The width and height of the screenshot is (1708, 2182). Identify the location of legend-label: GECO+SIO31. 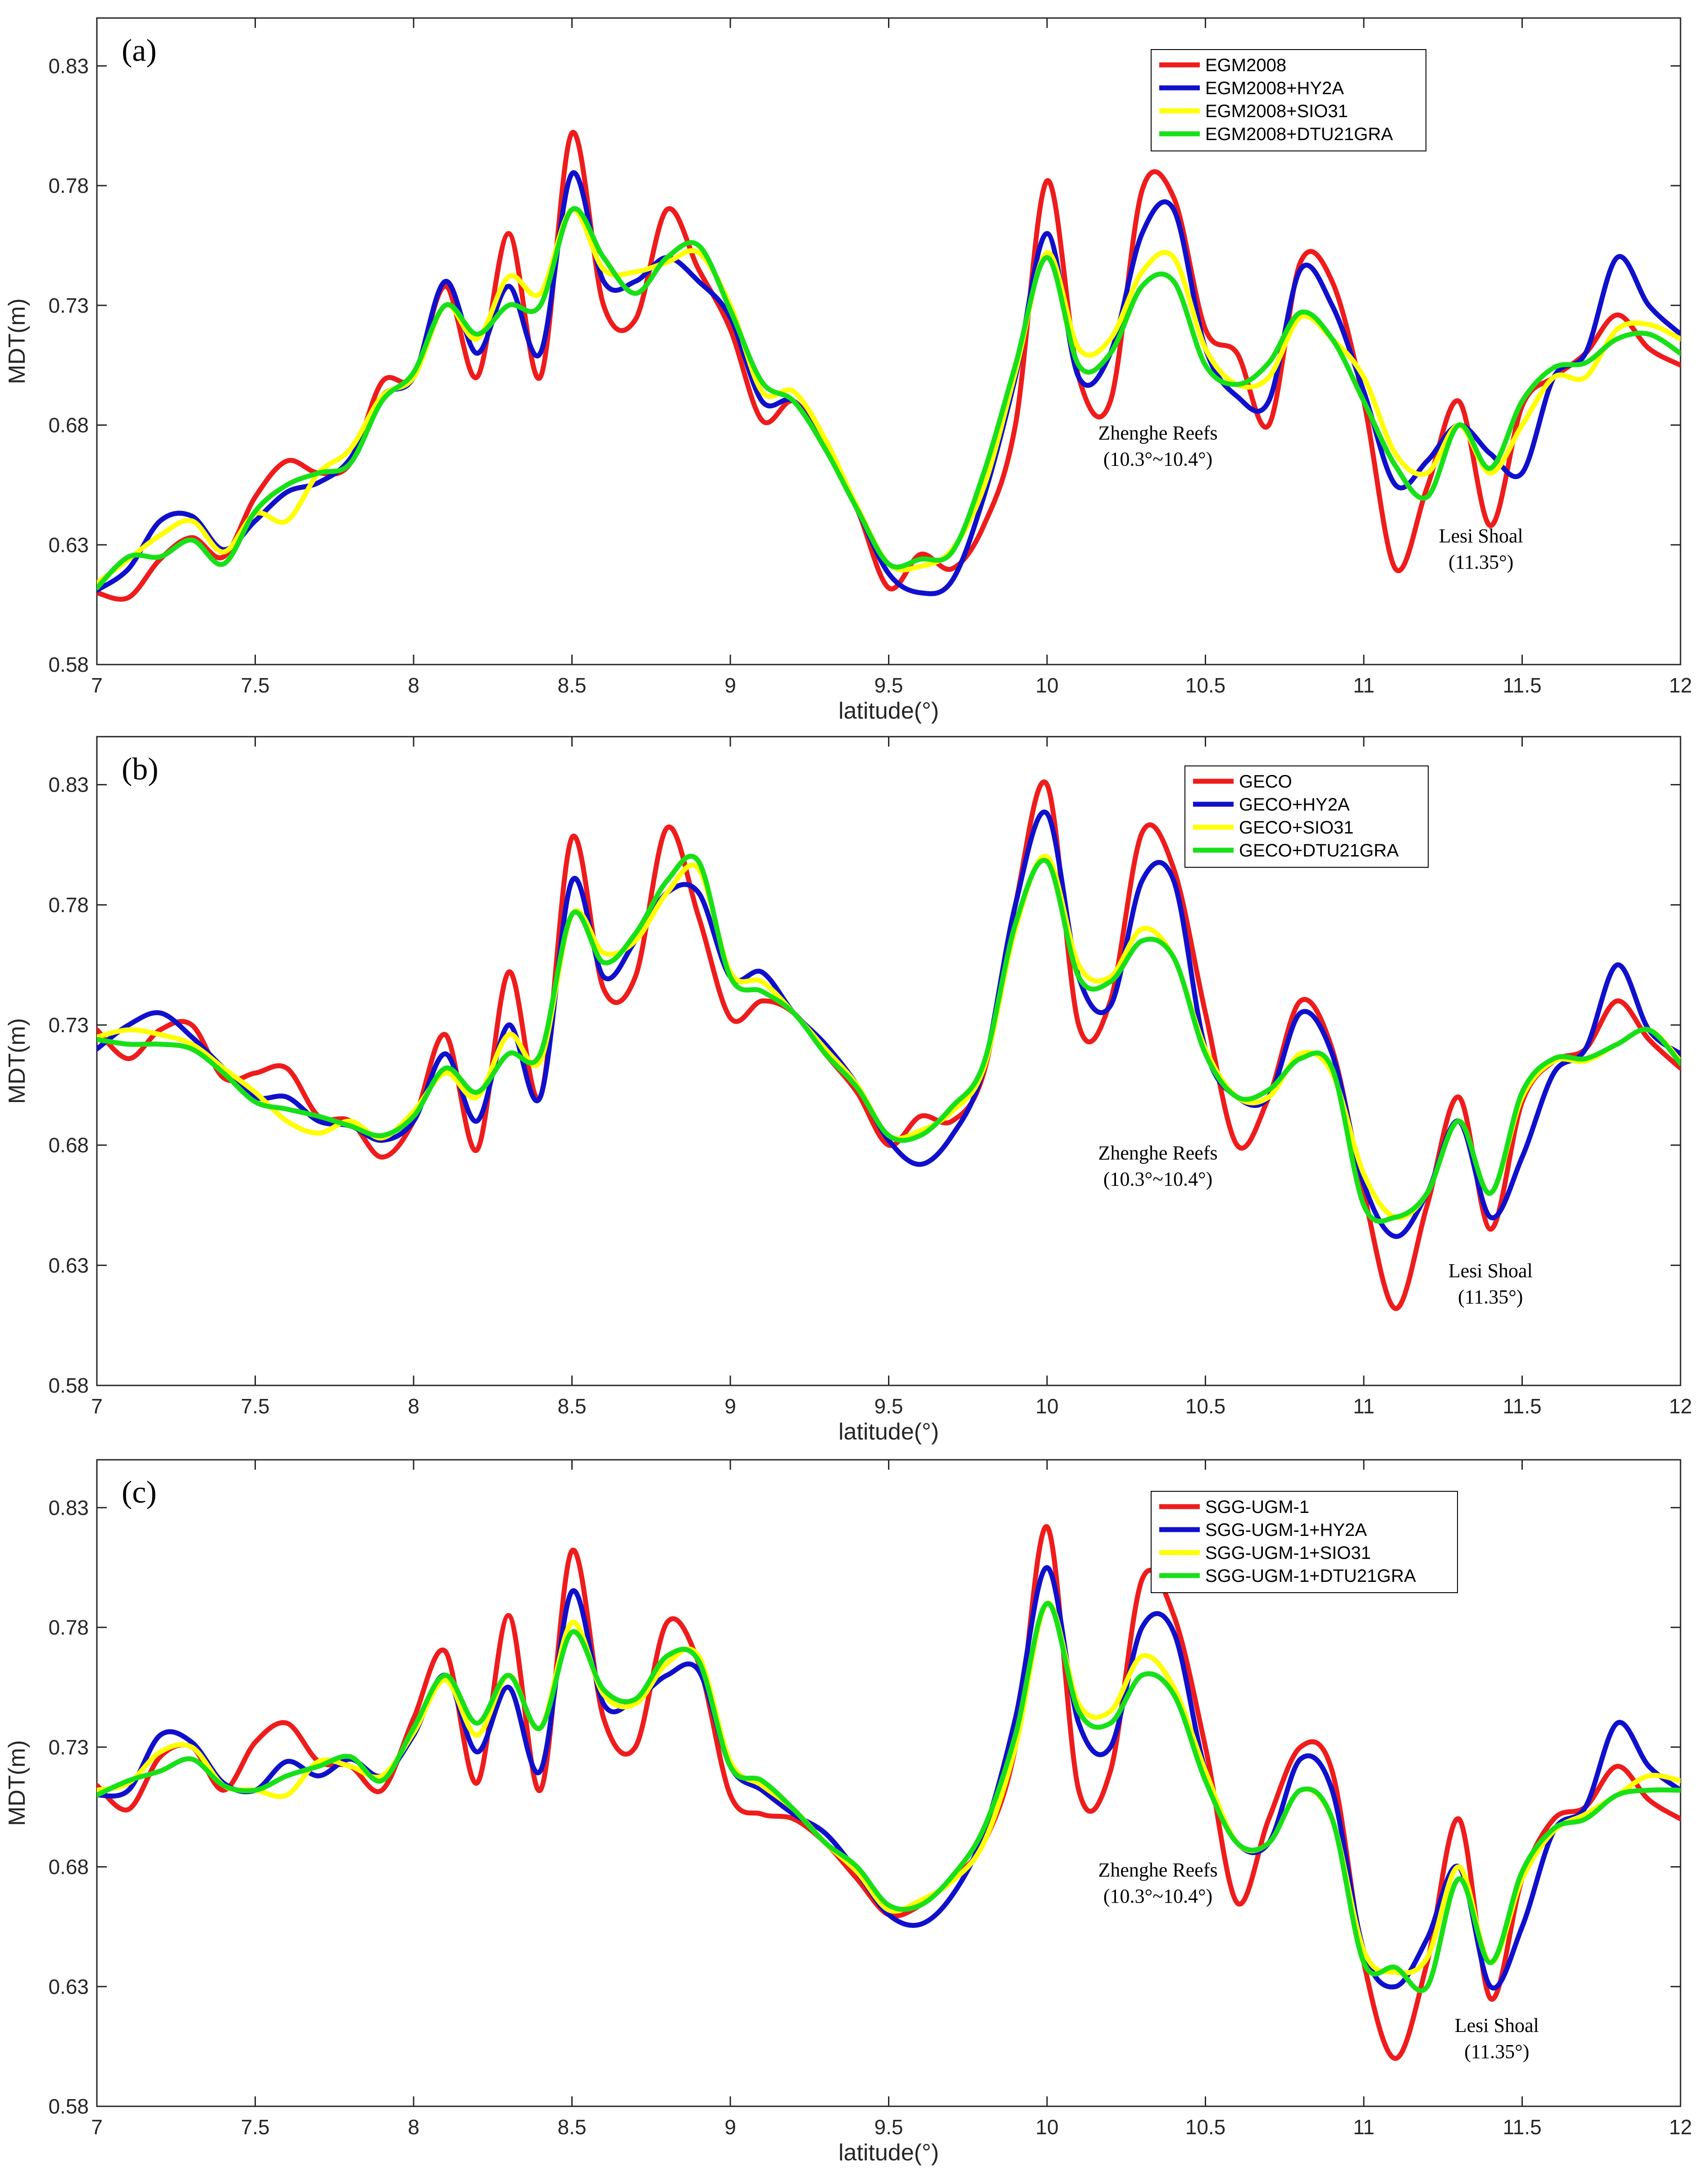
(1296, 828).